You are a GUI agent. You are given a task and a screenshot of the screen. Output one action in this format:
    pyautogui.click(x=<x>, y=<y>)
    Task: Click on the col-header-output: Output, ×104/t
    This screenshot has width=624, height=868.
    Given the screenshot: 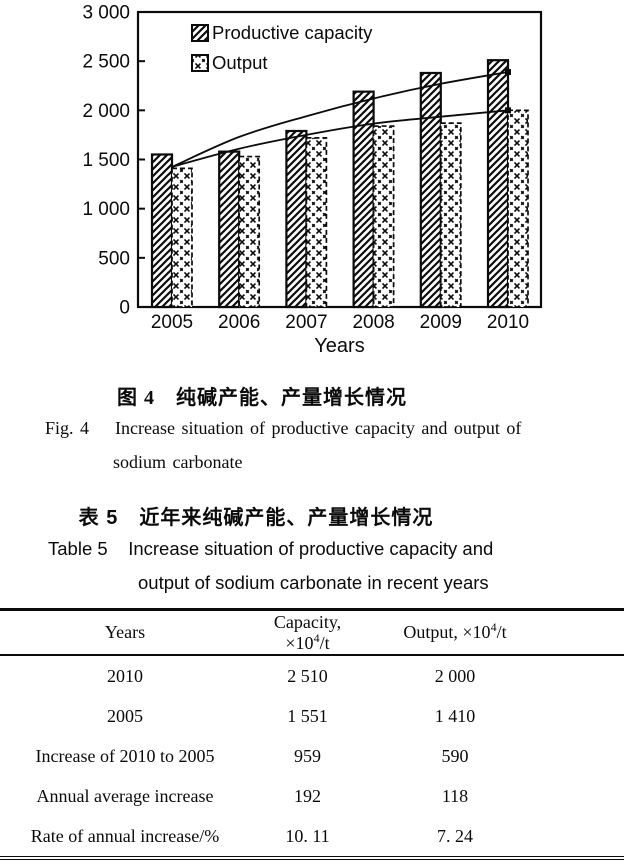 What is the action you would take?
    pyautogui.click(x=455, y=632)
    